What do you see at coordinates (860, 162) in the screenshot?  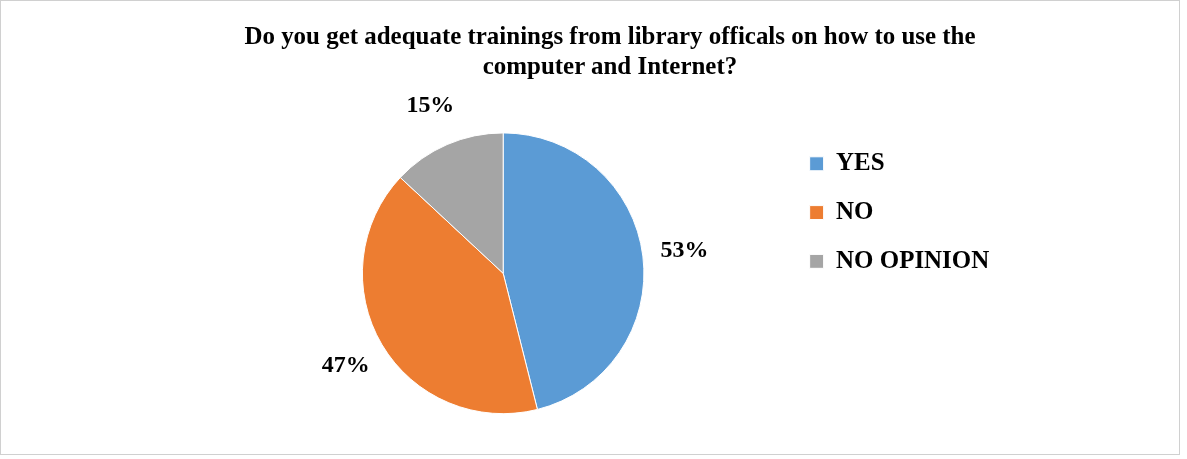 I see `legend-label: YES` at bounding box center [860, 162].